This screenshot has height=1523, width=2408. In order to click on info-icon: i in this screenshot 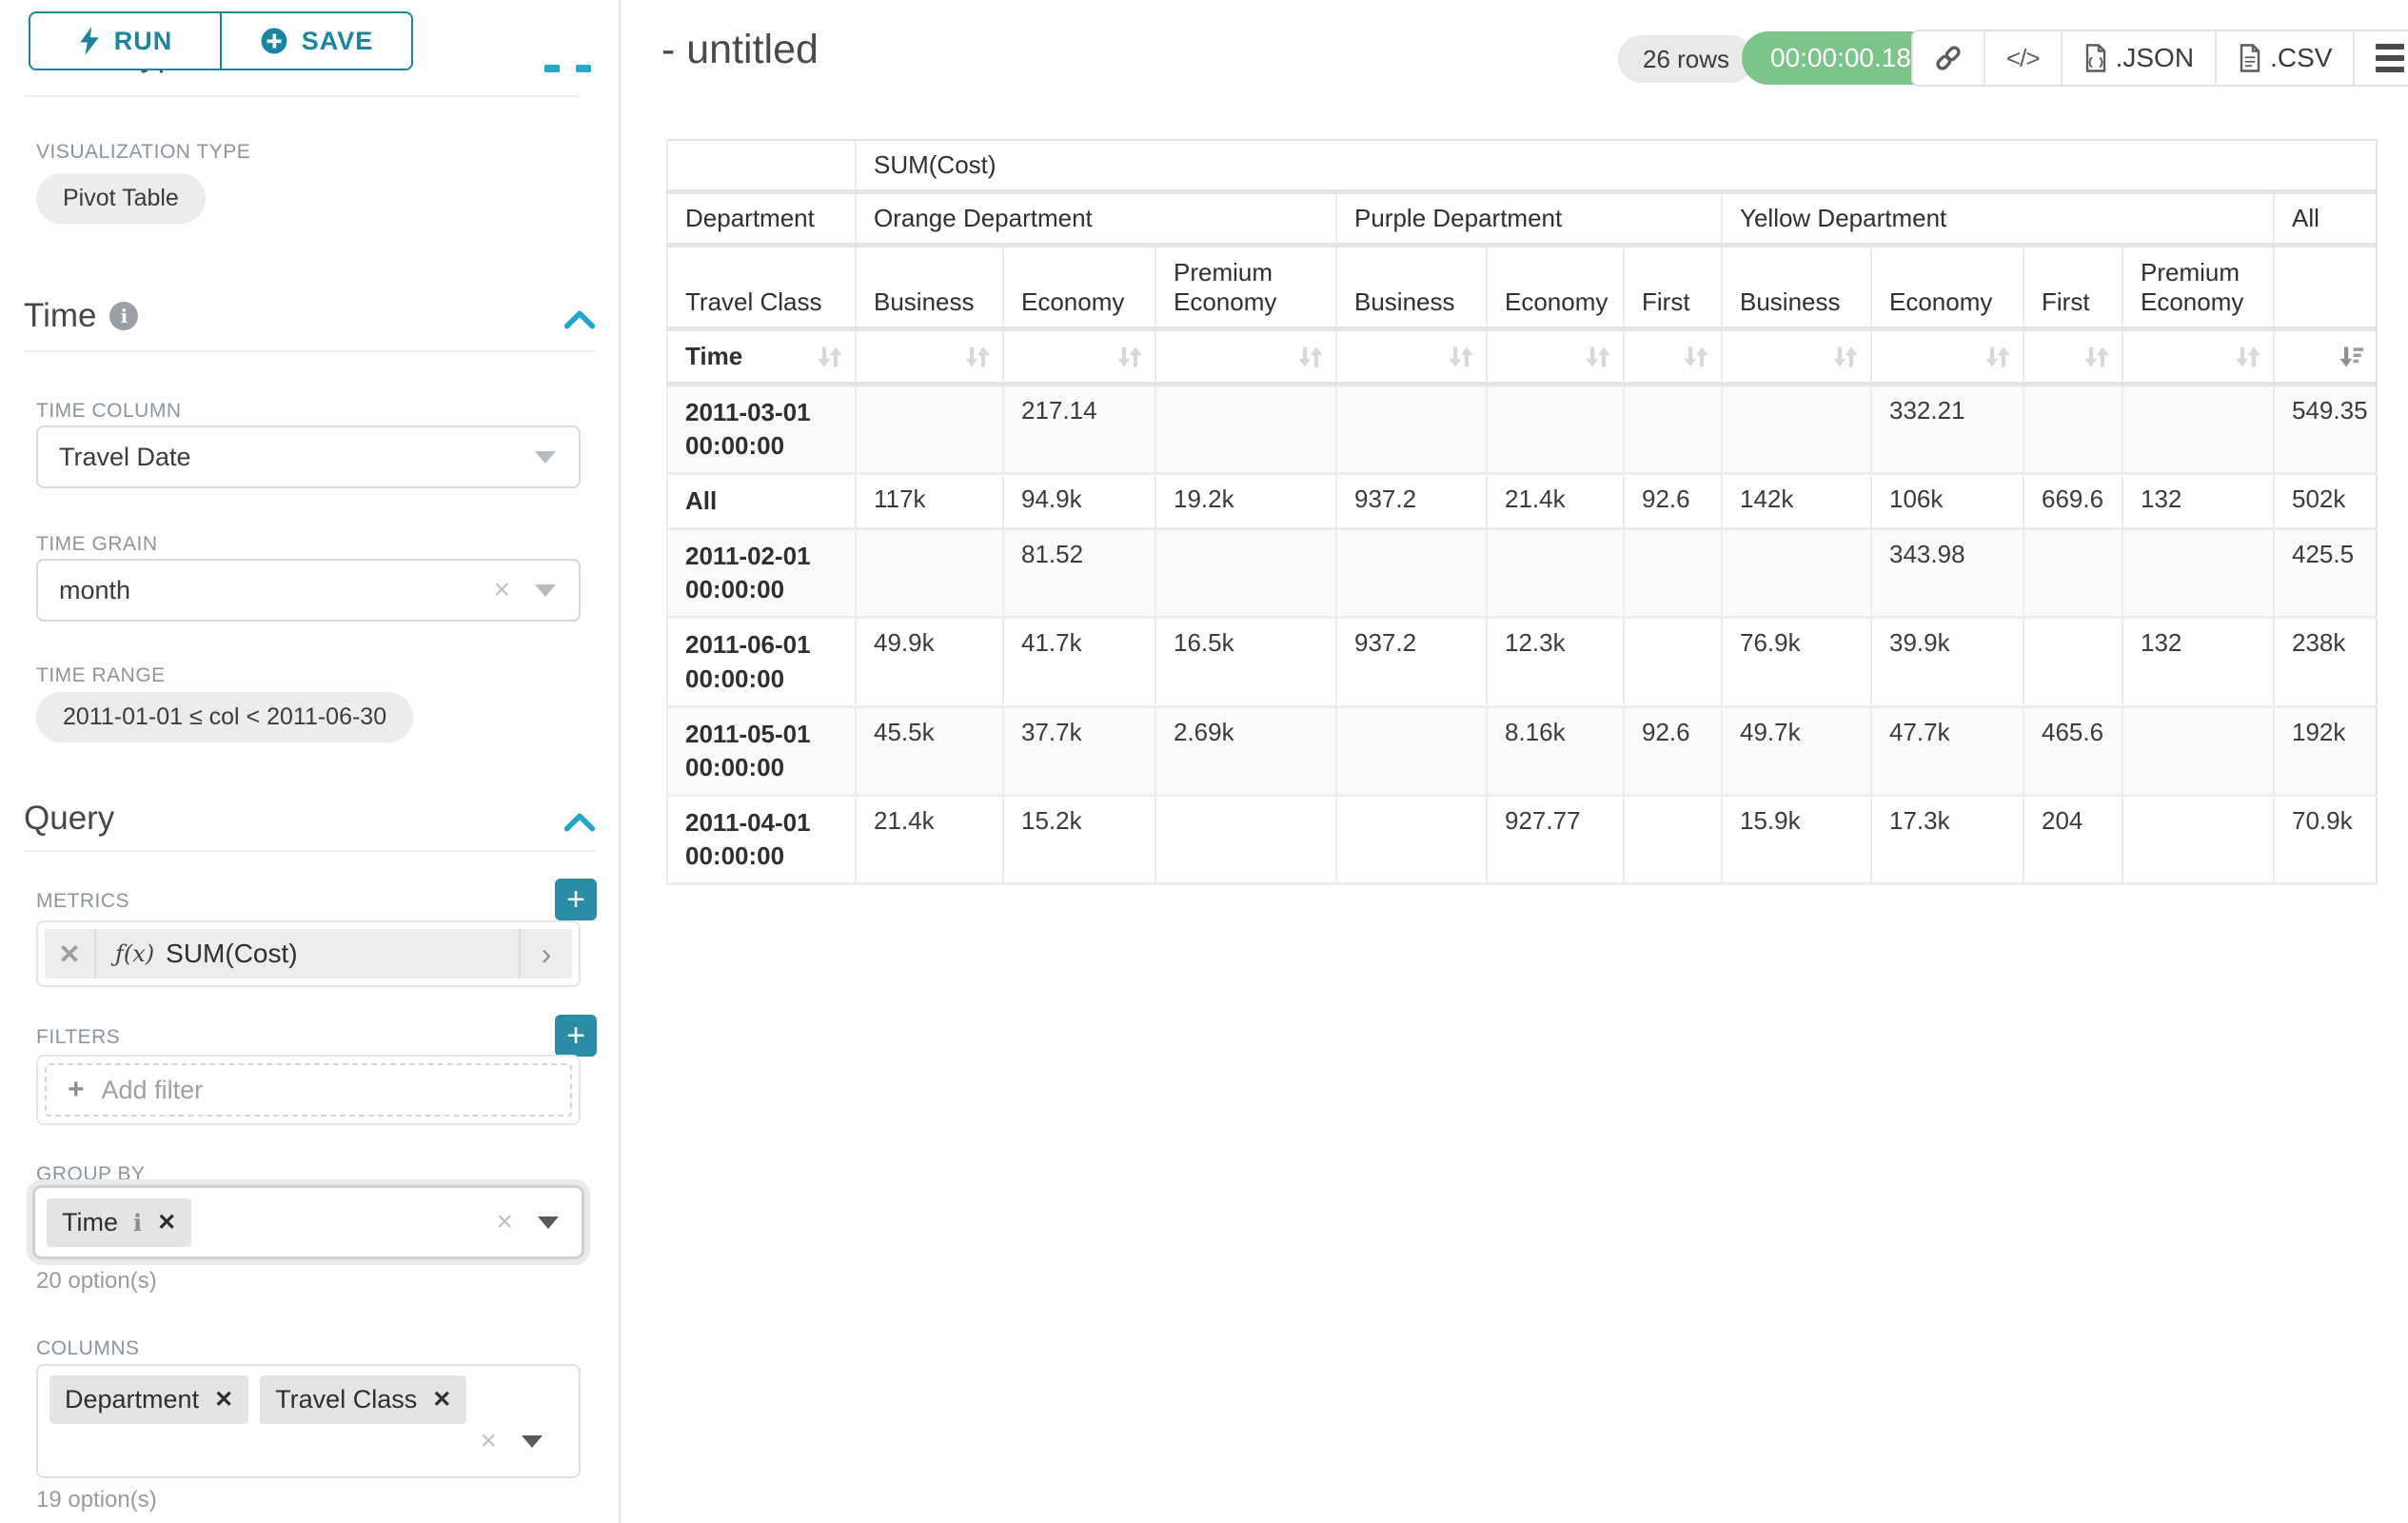, I will do `click(124, 316)`.